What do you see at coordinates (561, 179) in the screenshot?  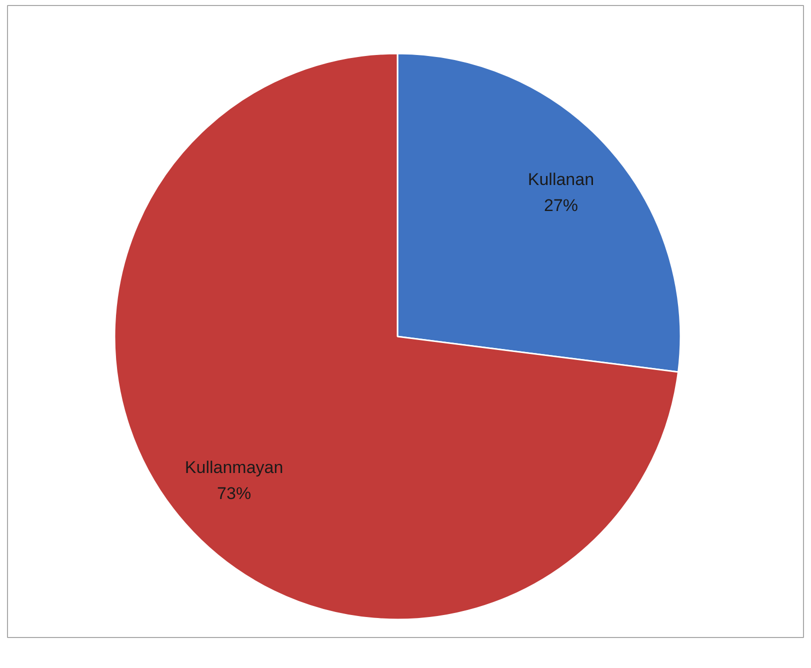 I see `slice-label: Kullanan` at bounding box center [561, 179].